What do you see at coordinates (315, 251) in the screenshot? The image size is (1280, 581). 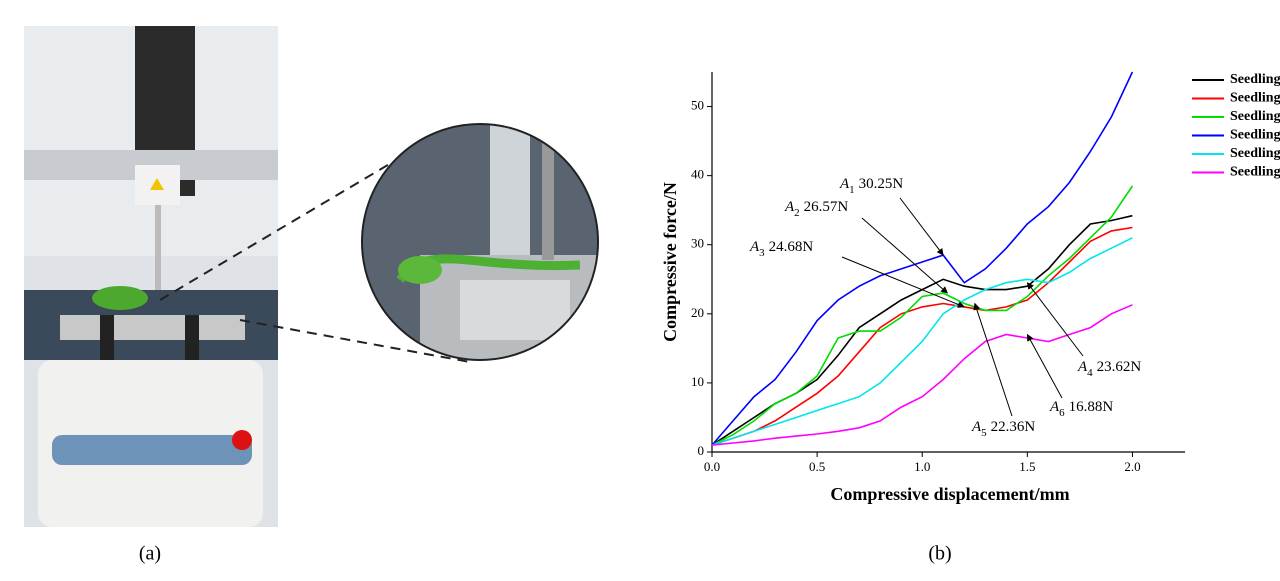 I see `zoom-lines` at bounding box center [315, 251].